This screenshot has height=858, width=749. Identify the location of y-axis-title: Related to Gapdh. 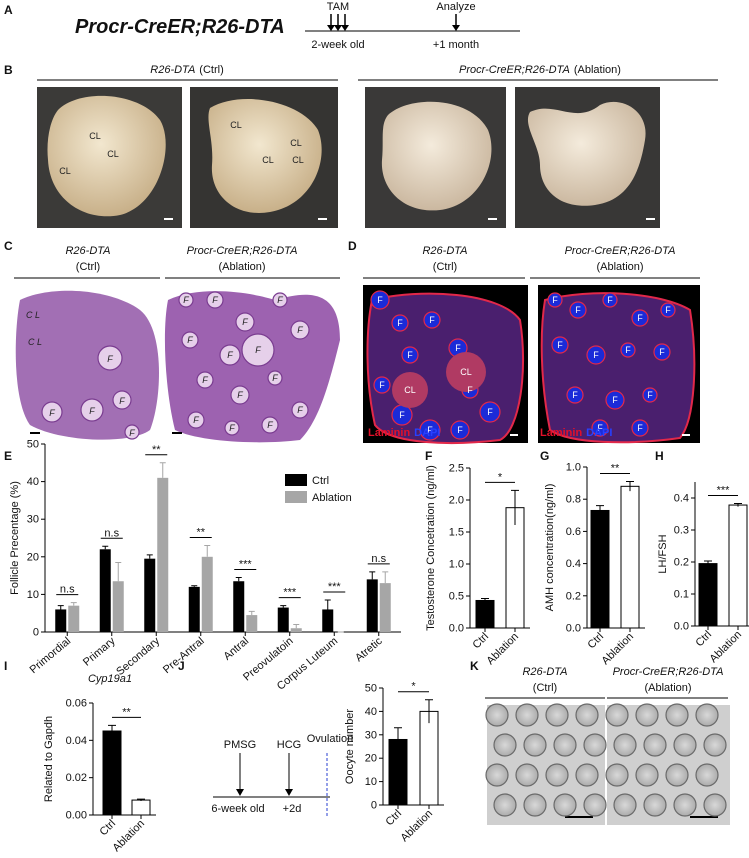
(49, 759).